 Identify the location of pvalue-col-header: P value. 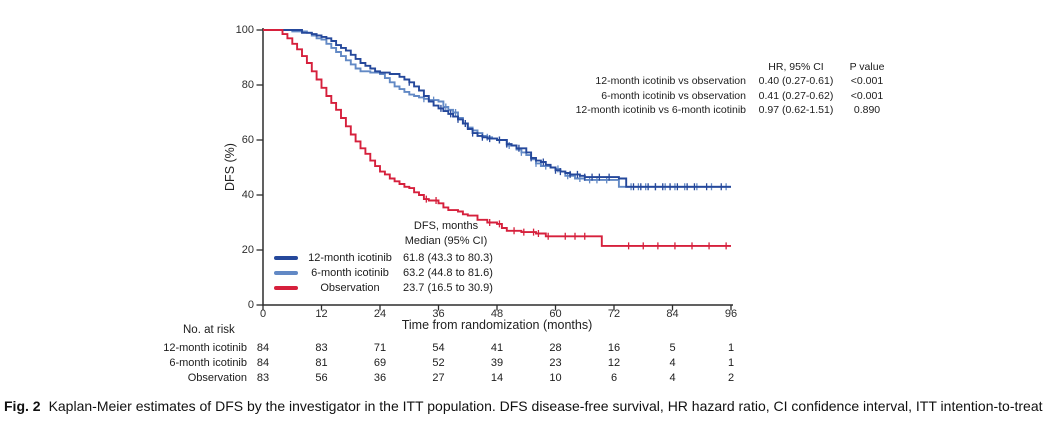
(867, 67).